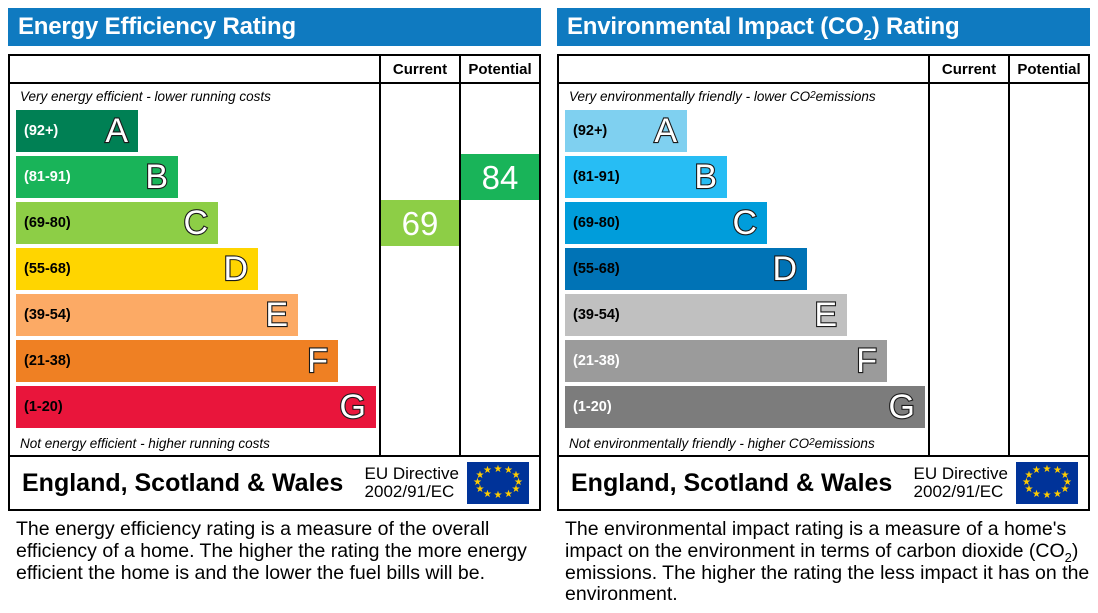 This screenshot has width=1098, height=613. I want to click on panel-title-banner: Energy Efficiency Rating, so click(274, 27).